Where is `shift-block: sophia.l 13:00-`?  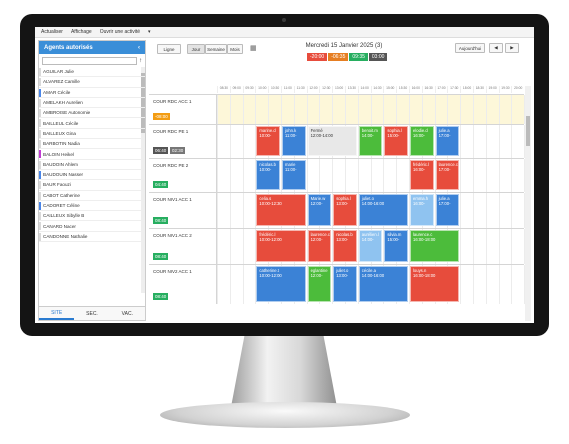 shift-block: sophia.l 13:00- is located at coordinates (345, 210).